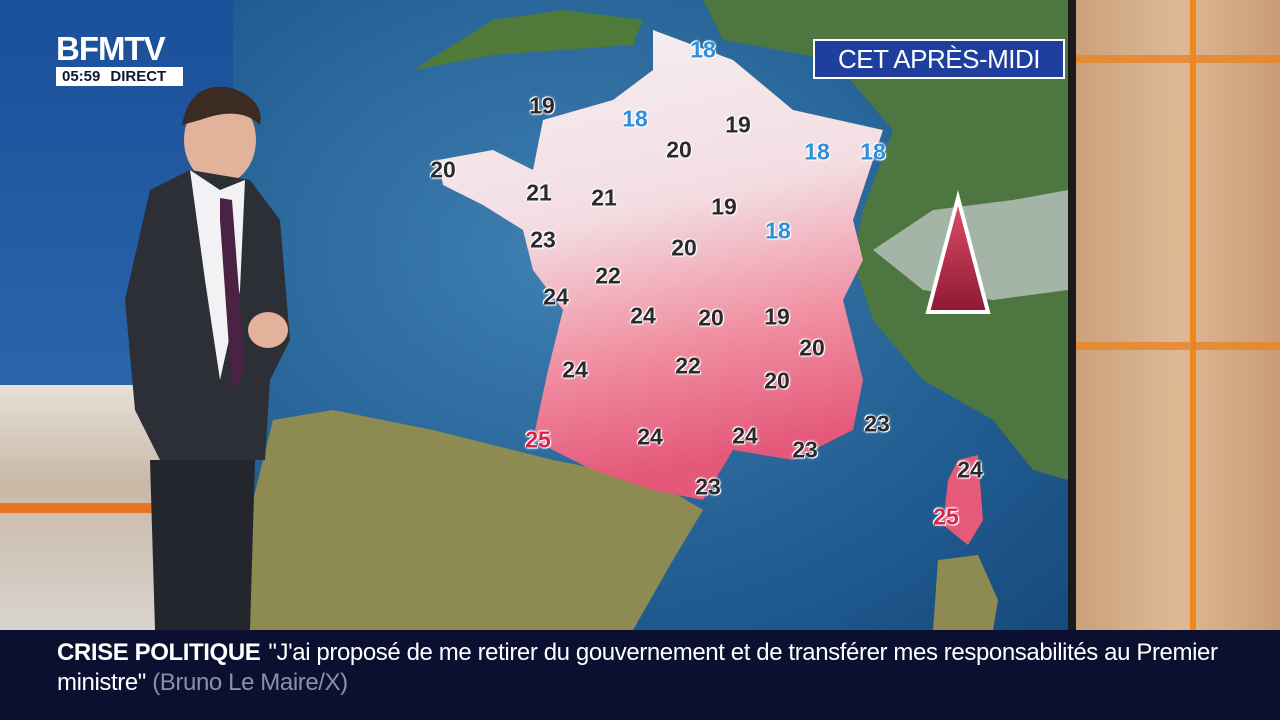 The height and width of the screenshot is (720, 1280). What do you see at coordinates (207, 358) in the screenshot?
I see `presenter` at bounding box center [207, 358].